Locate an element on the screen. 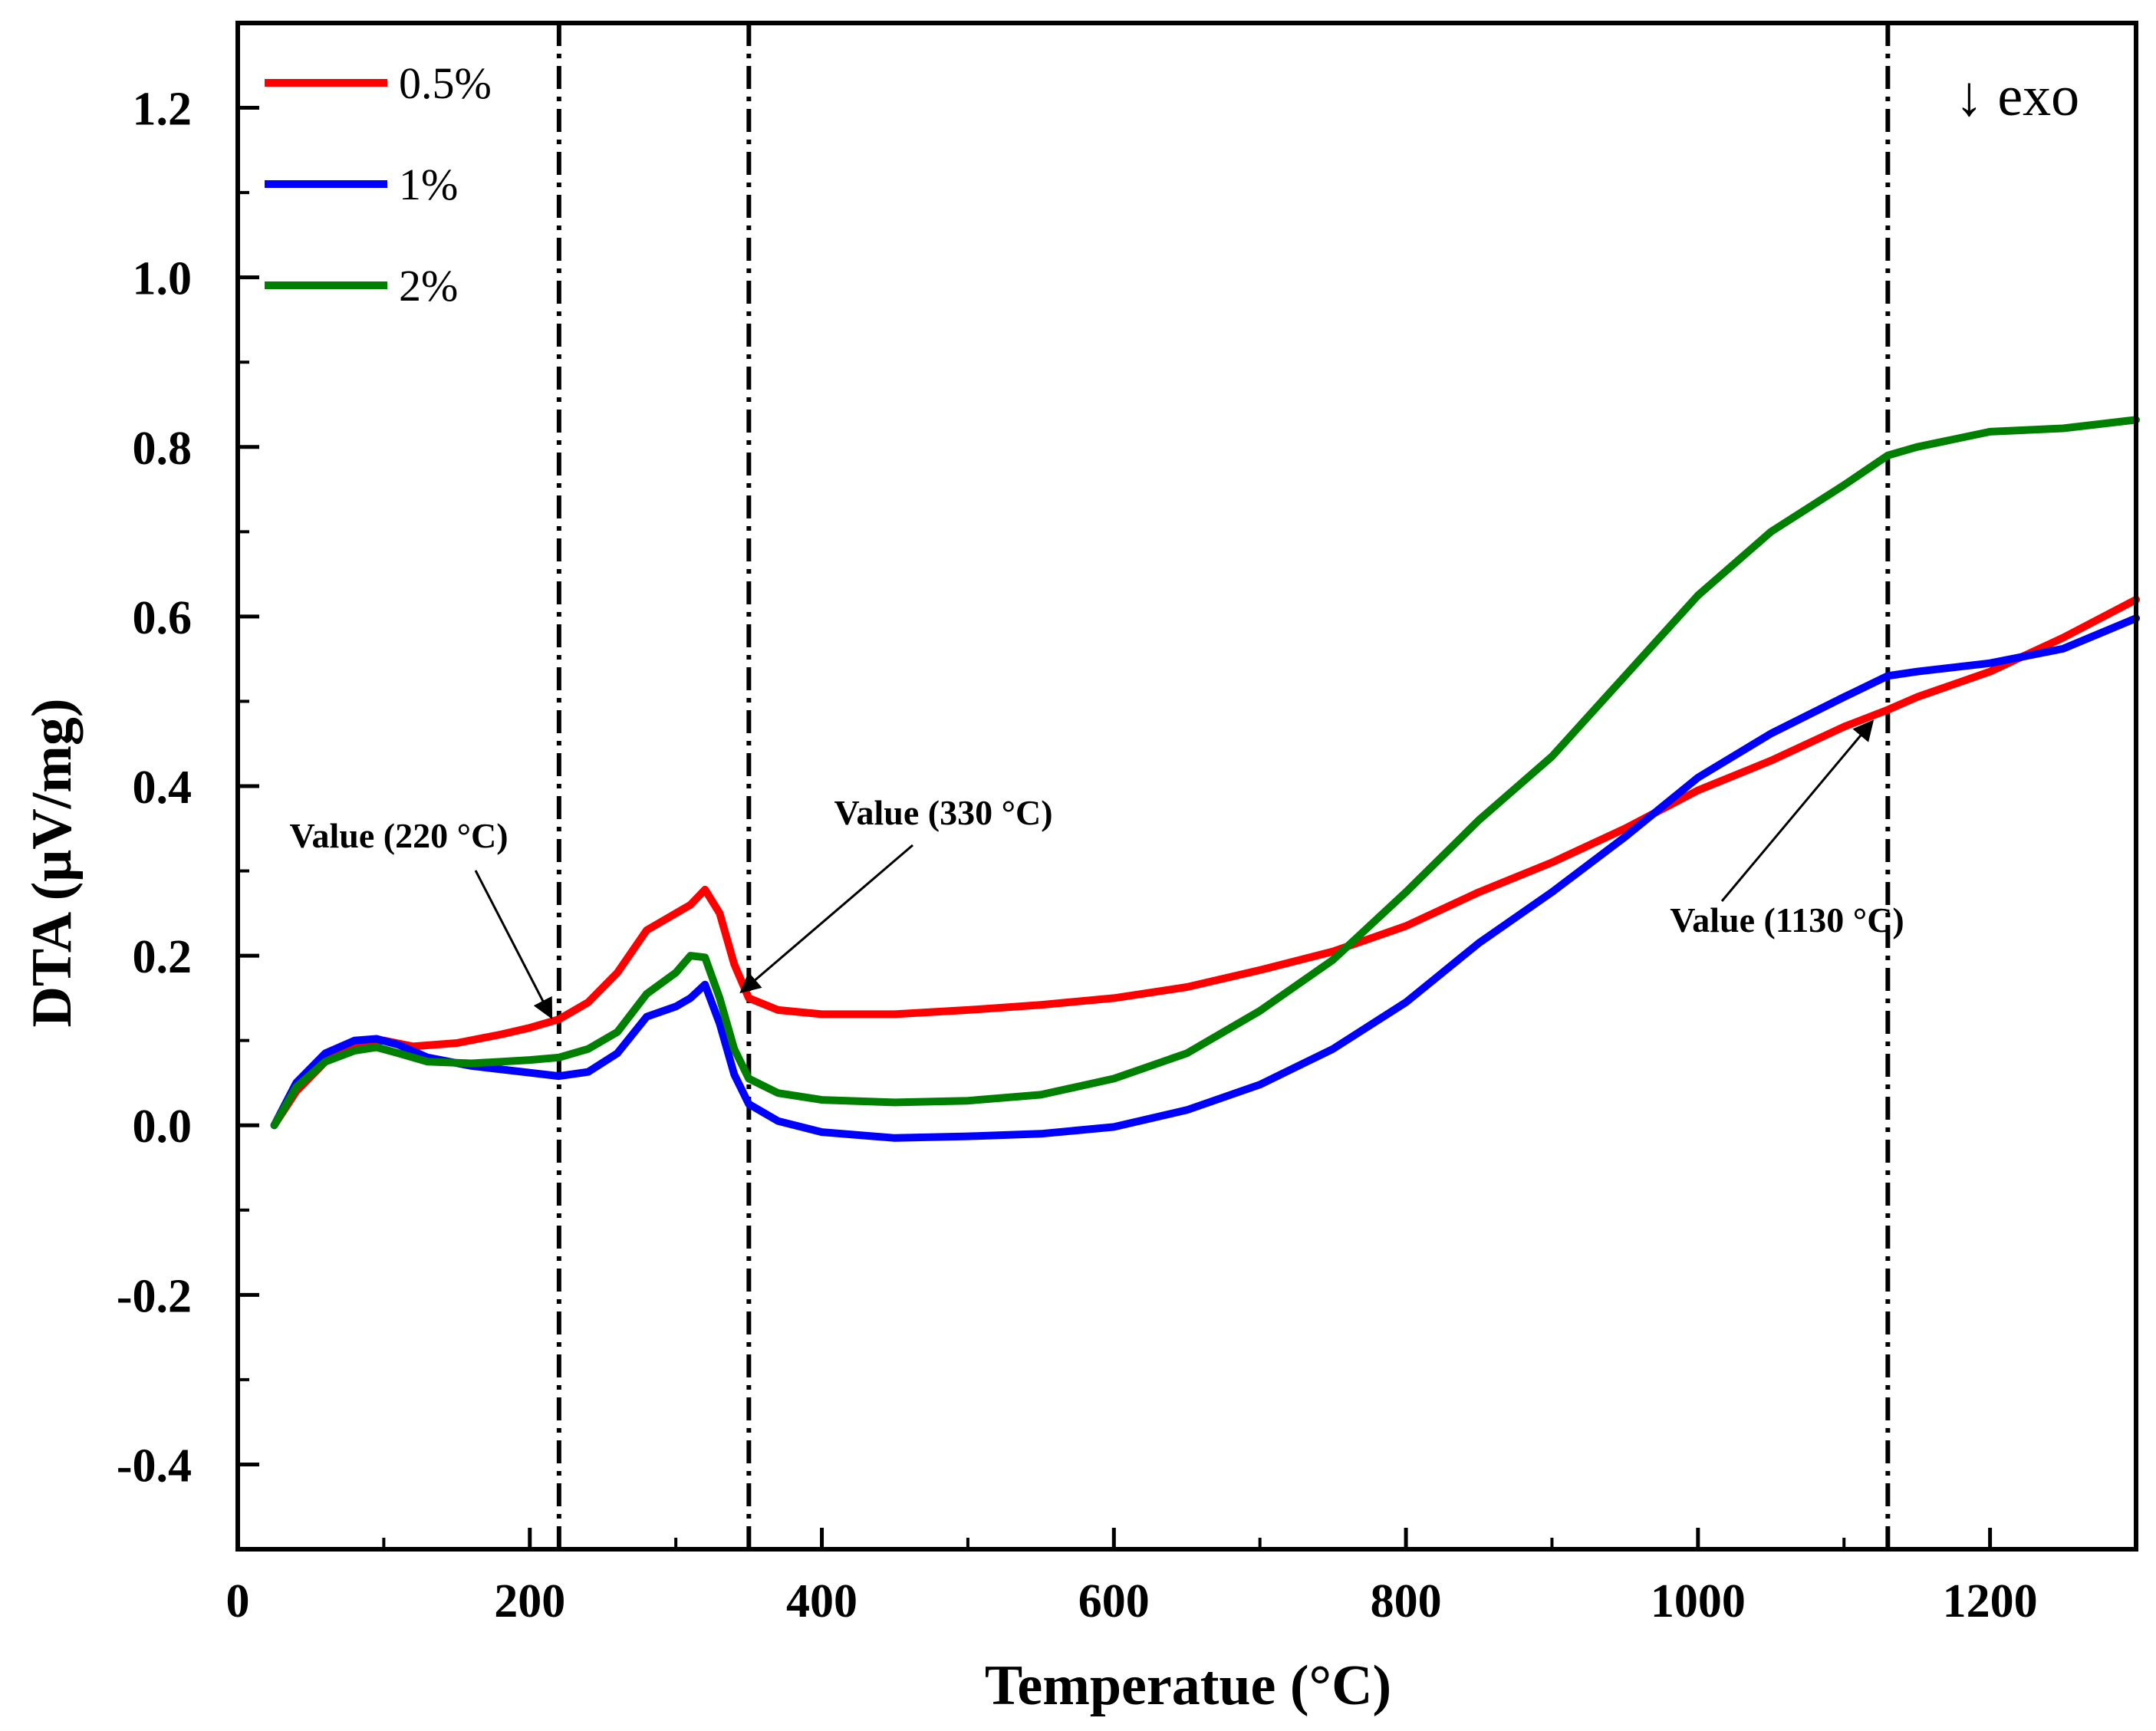 This screenshot has width=2156, height=1731. y-tick-label: 0.4 is located at coordinates (163, 788).